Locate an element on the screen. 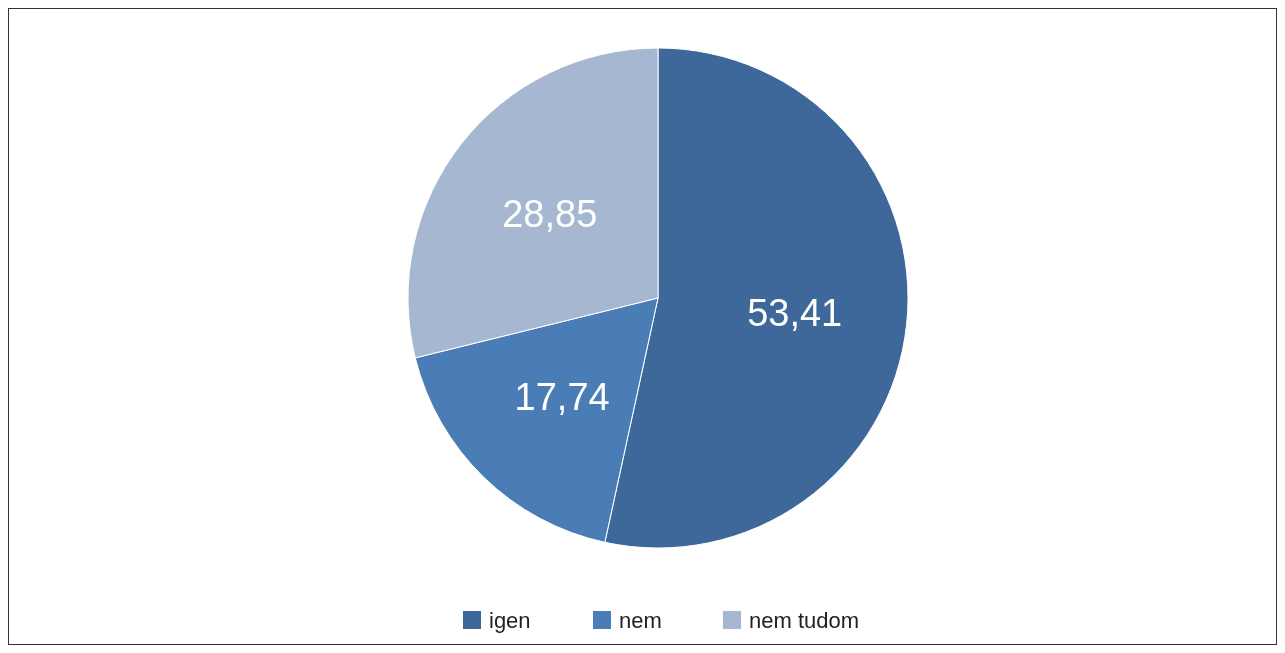  data-label: 28,85 is located at coordinates (550, 213).